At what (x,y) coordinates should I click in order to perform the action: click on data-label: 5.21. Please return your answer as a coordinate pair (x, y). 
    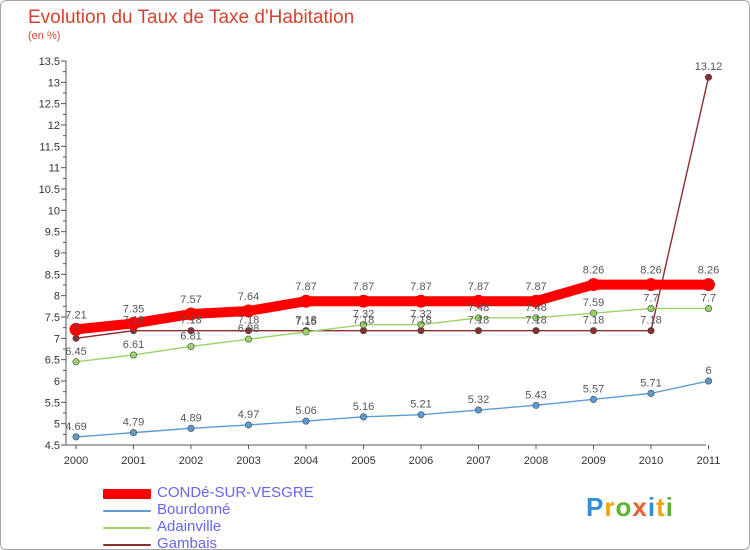
    Looking at the image, I should click on (420, 405).